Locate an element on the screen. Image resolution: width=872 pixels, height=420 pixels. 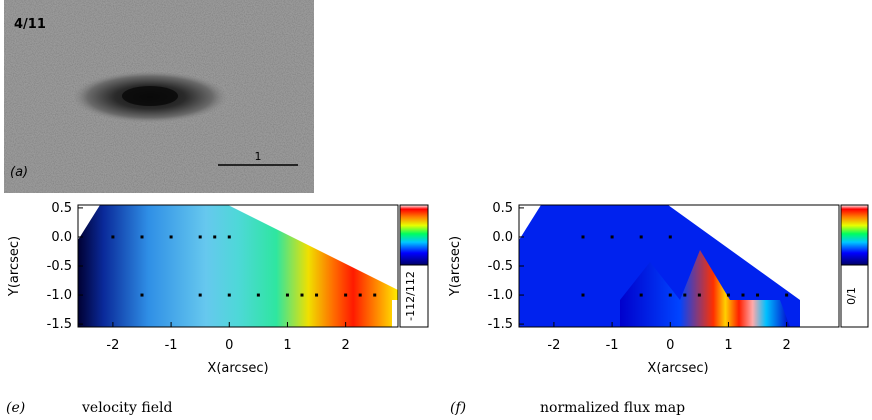
mask-right is located at coordinates (753, 266).